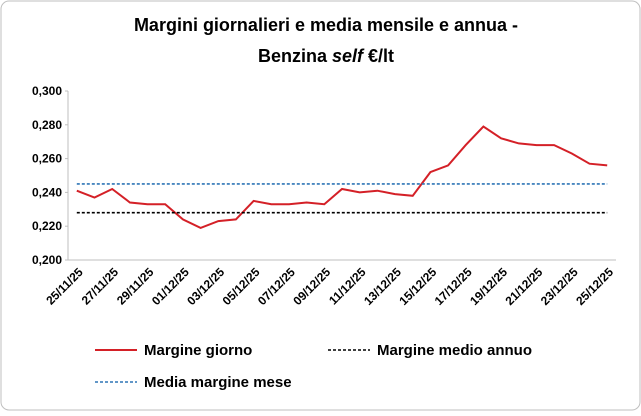  What do you see at coordinates (47, 260) in the screenshot?
I see `y-tick-label: 0,200` at bounding box center [47, 260].